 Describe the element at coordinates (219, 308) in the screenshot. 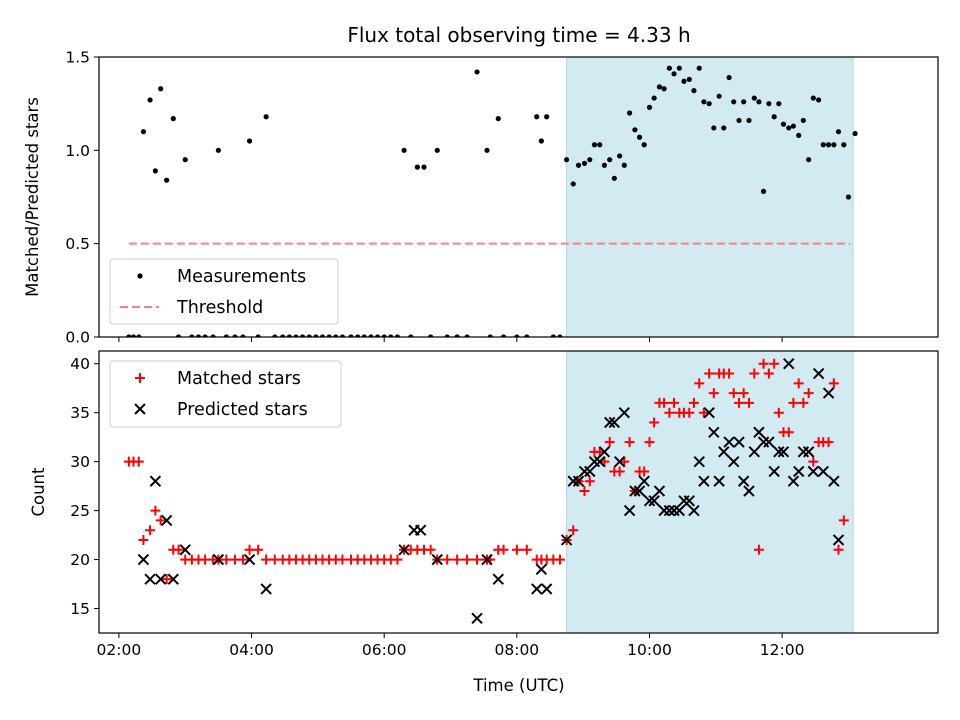

I see `legend-label-threshold: Threshold` at that location.